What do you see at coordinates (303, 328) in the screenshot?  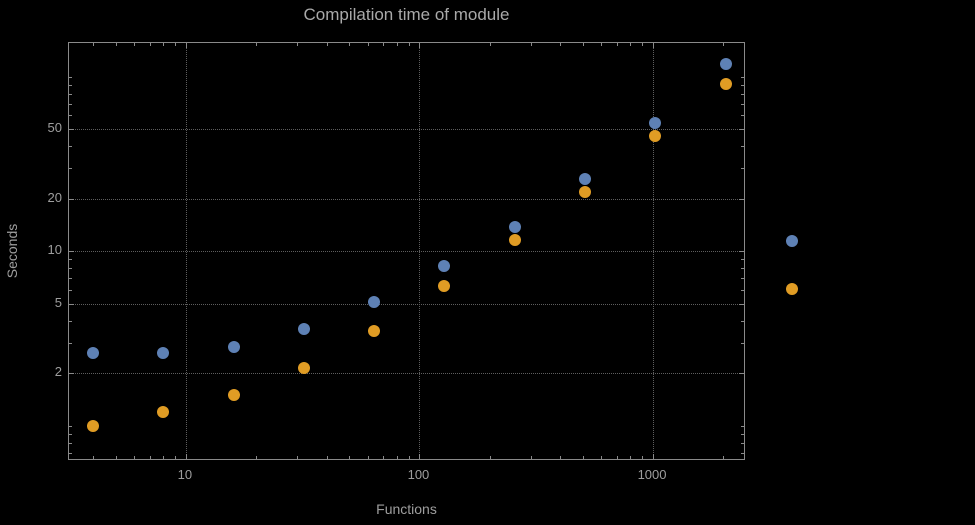 I see `data-point-series-blue-x32` at bounding box center [303, 328].